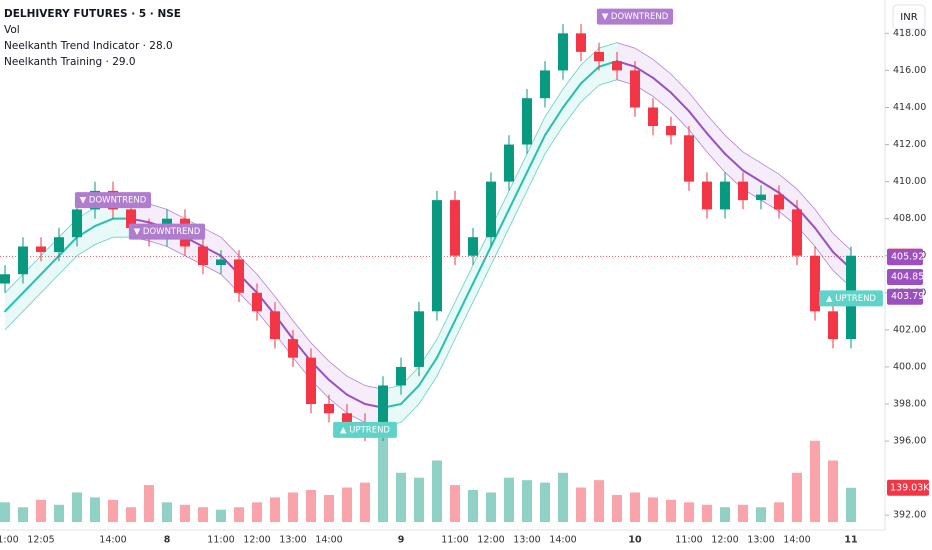  Describe the element at coordinates (907, 277) in the screenshot. I see `price-tag-label: 404.85` at that location.